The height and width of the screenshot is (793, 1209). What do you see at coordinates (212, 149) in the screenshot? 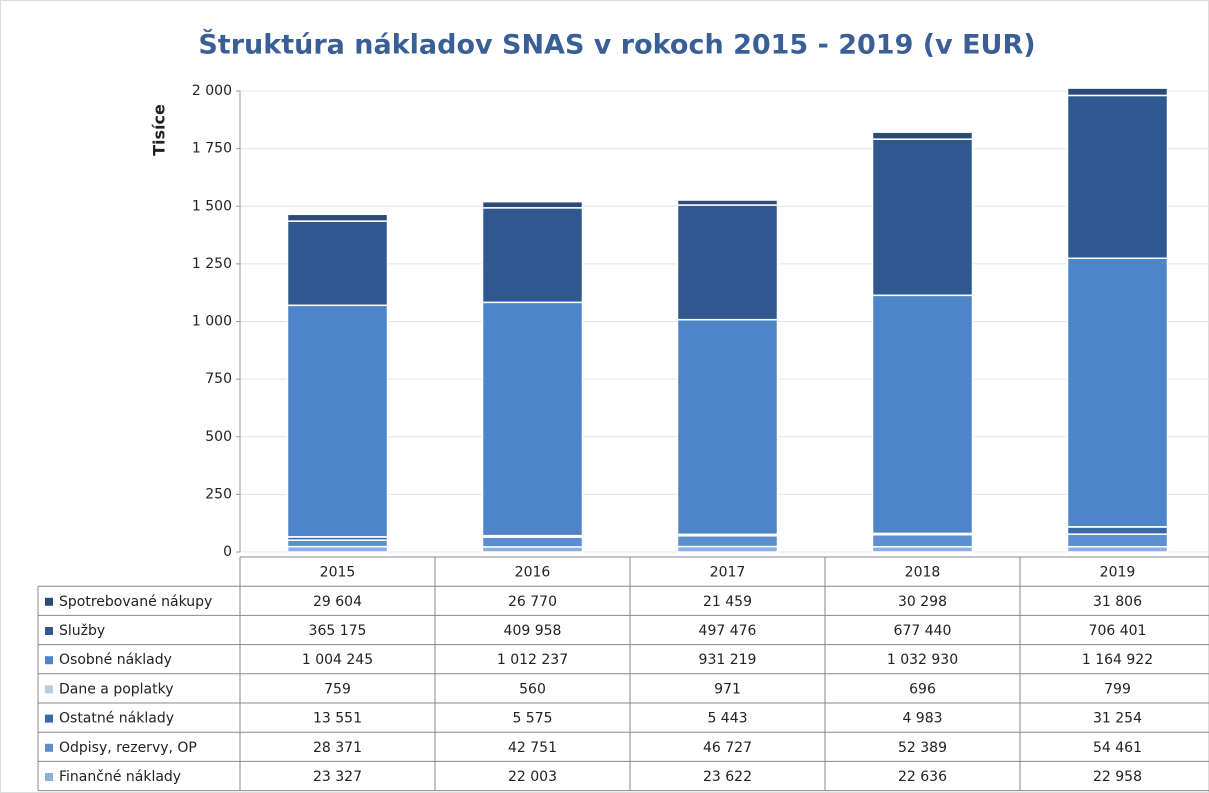
I see `y-tick-label: 1 750` at bounding box center [212, 149].